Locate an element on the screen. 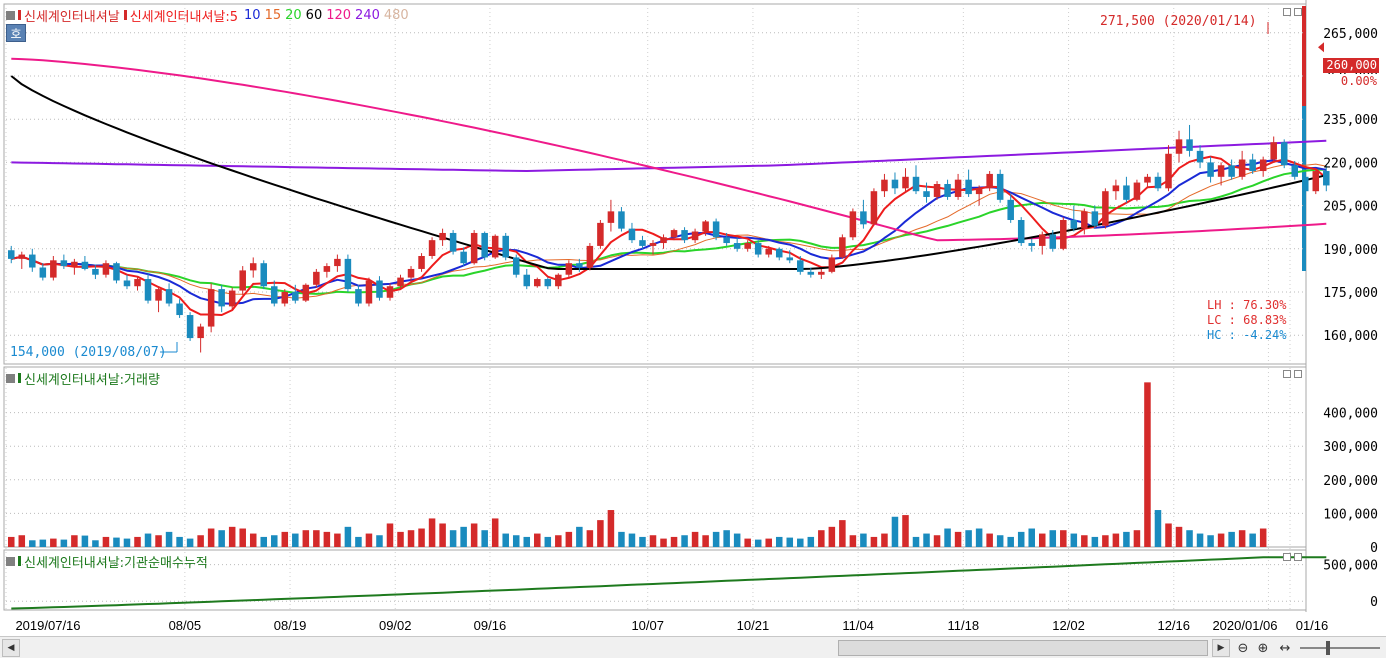 The height and width of the screenshot is (658, 1386). legend-ma-480: 480 is located at coordinates (396, 15).